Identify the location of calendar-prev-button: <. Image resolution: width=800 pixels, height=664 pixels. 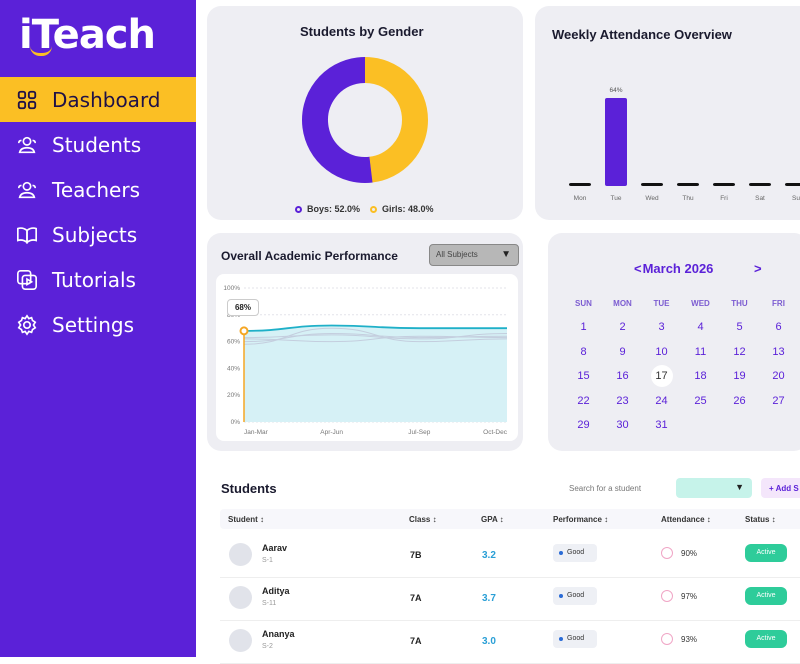
(638, 268).